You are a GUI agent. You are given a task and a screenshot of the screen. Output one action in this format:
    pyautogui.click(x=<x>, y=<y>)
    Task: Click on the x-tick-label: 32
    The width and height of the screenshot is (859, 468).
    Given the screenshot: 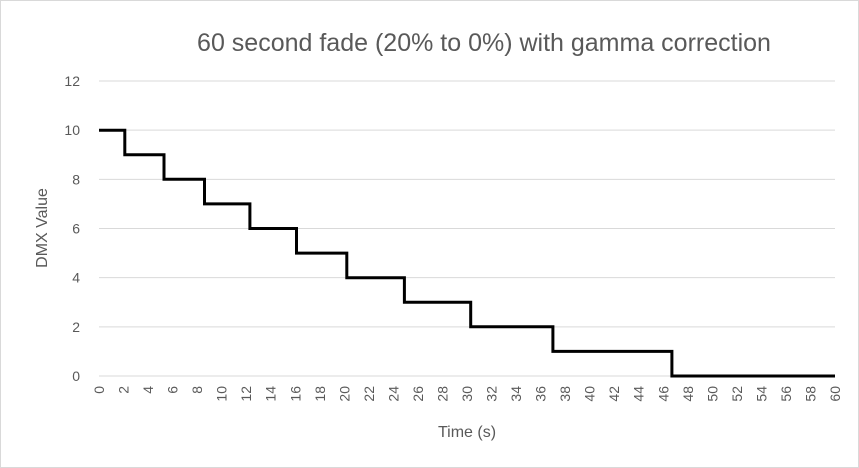 What is the action you would take?
    pyautogui.click(x=492, y=394)
    